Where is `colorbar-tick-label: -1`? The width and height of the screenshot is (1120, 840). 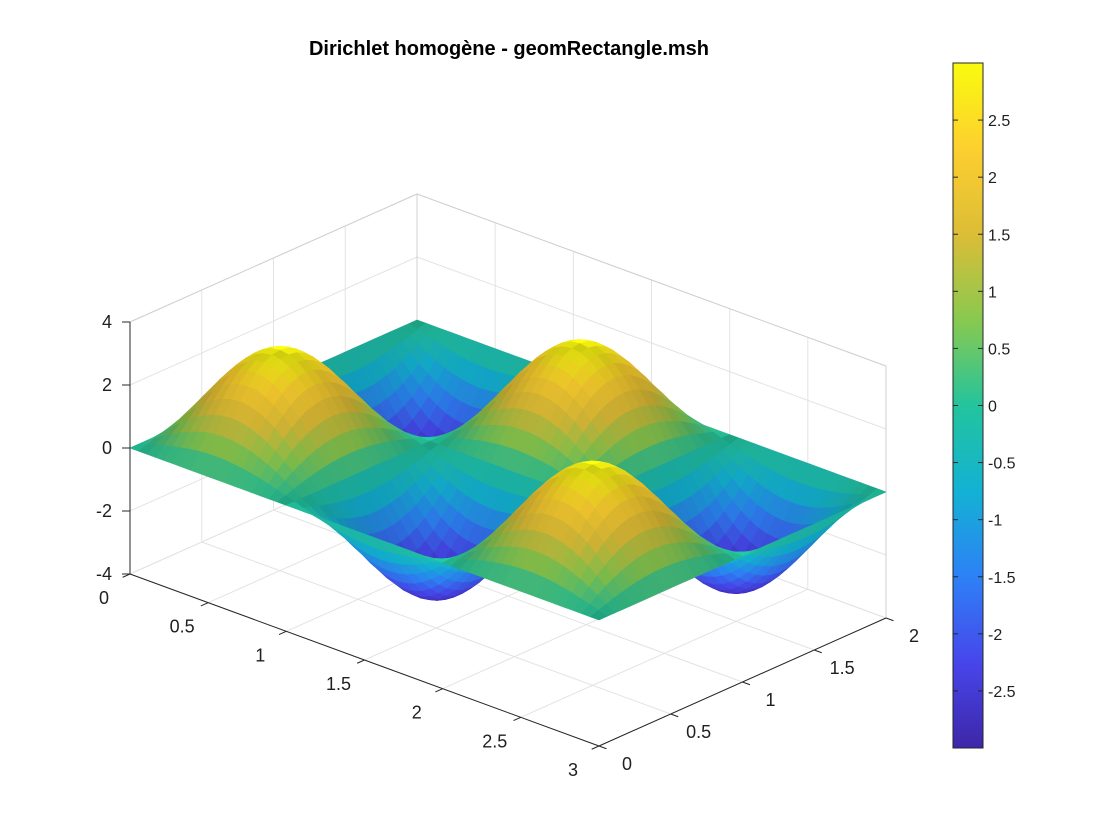 colorbar-tick-label: -1 is located at coordinates (995, 521).